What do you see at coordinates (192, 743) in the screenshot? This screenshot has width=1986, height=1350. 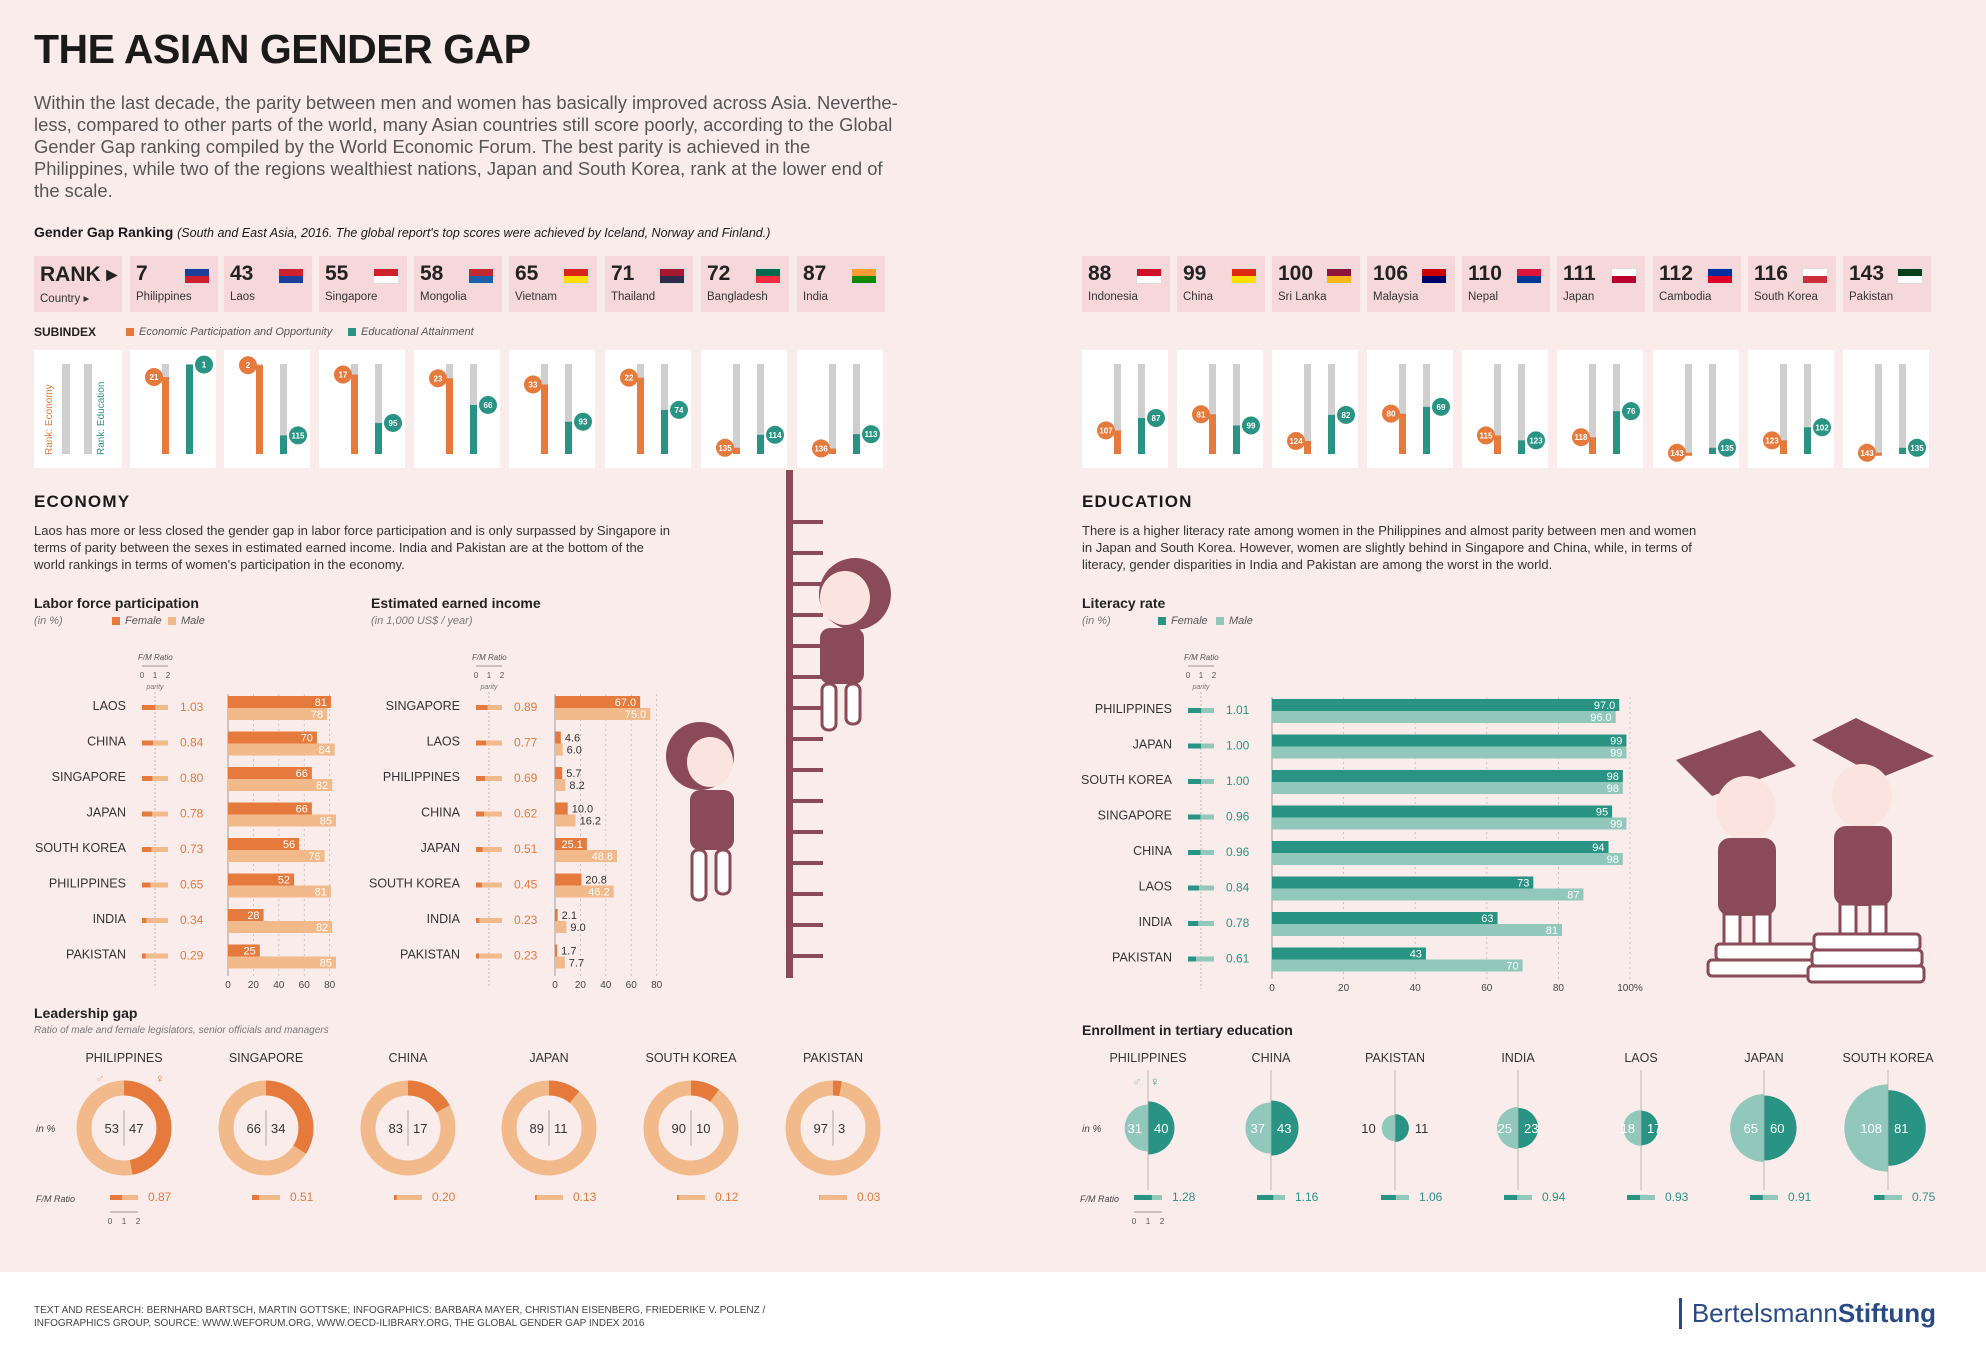 I see `ratio-value: 0.84` at bounding box center [192, 743].